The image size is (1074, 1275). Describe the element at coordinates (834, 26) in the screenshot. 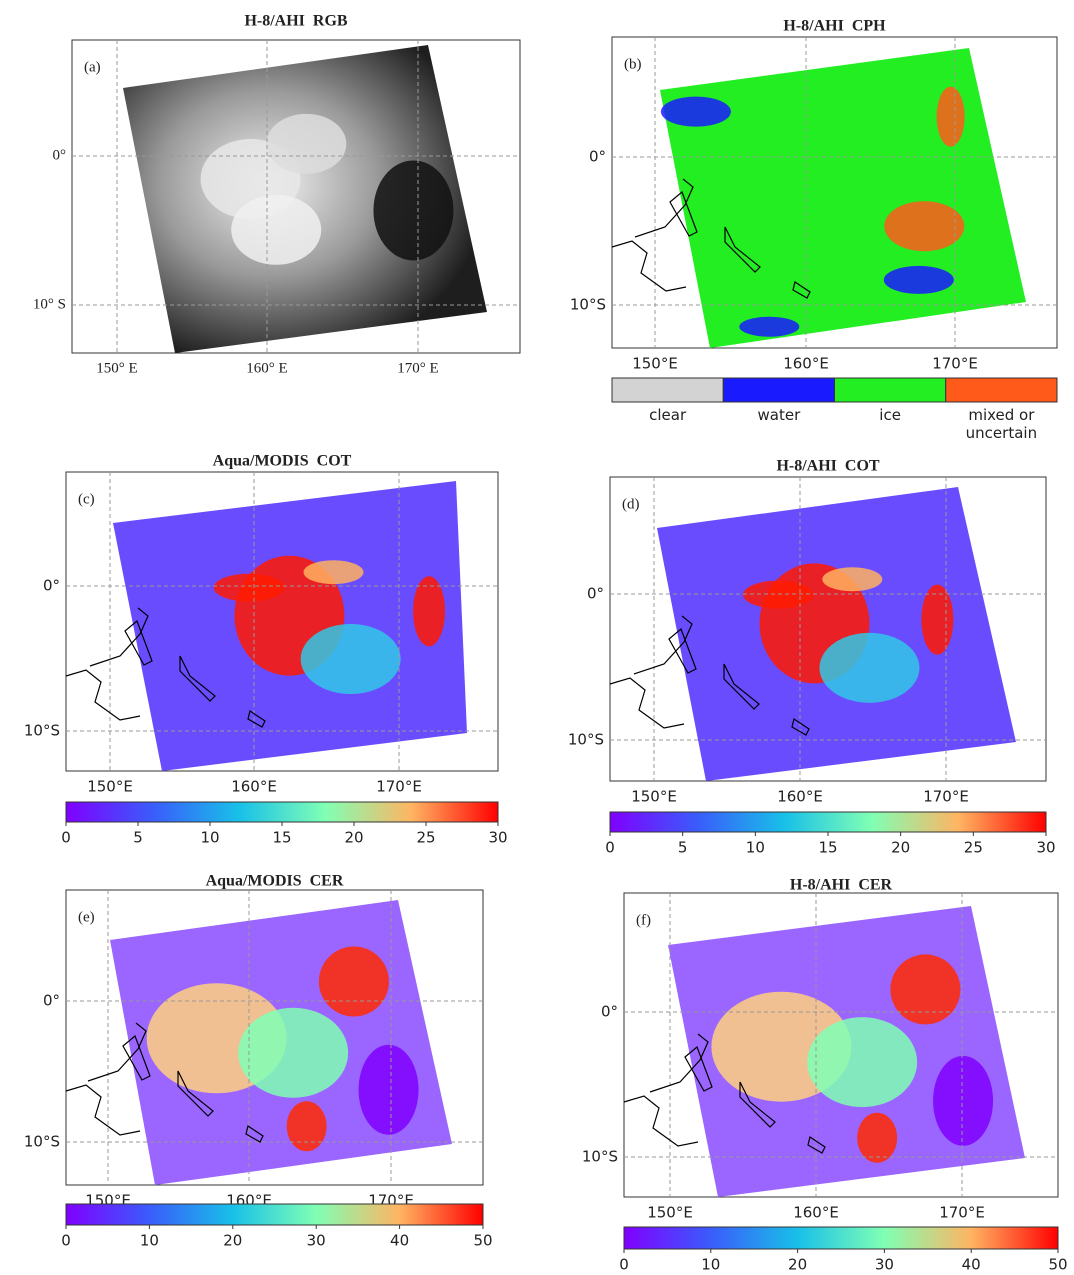

I see `panel-title: H-8/AHI CPH` at that location.